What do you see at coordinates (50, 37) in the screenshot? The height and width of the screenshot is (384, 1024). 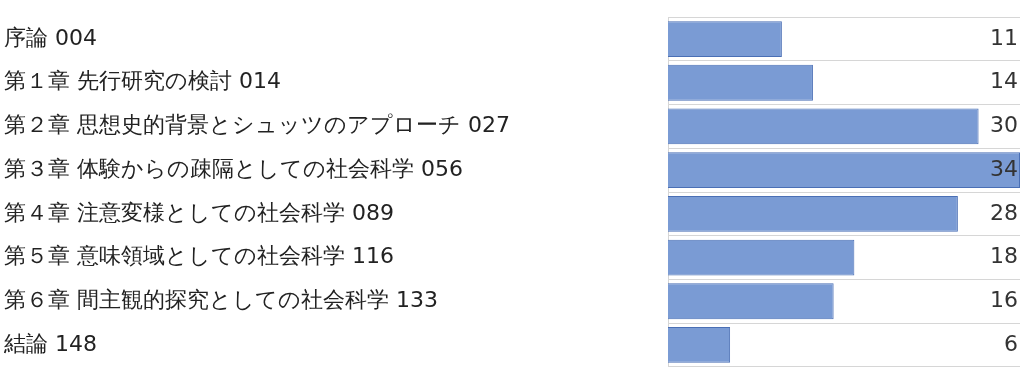 I see `y-tick-label: 序論 004` at bounding box center [50, 37].